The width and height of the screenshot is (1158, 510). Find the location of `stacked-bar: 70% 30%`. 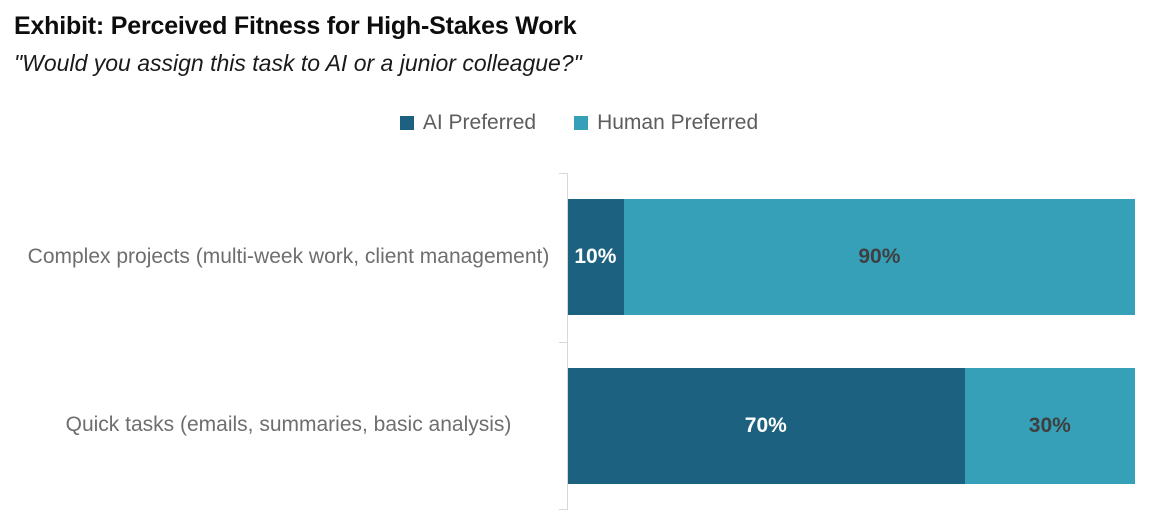

stacked-bar: 70% 30% is located at coordinates (851, 425).